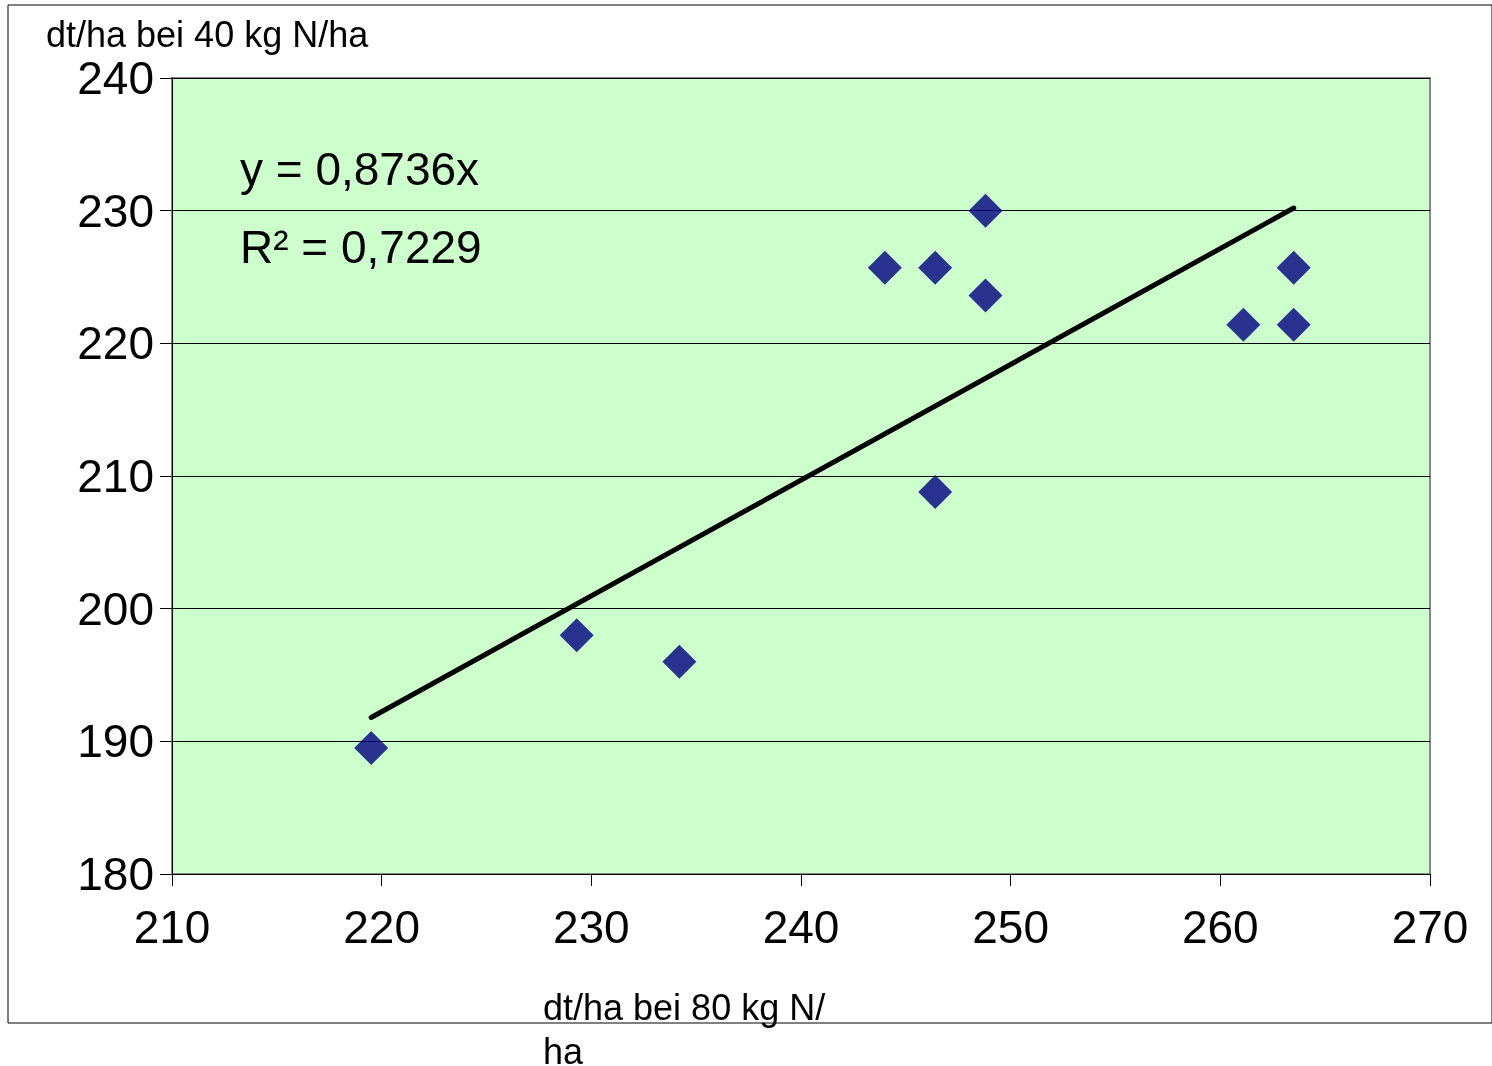  I want to click on x-tick-label: 210, so click(172, 927).